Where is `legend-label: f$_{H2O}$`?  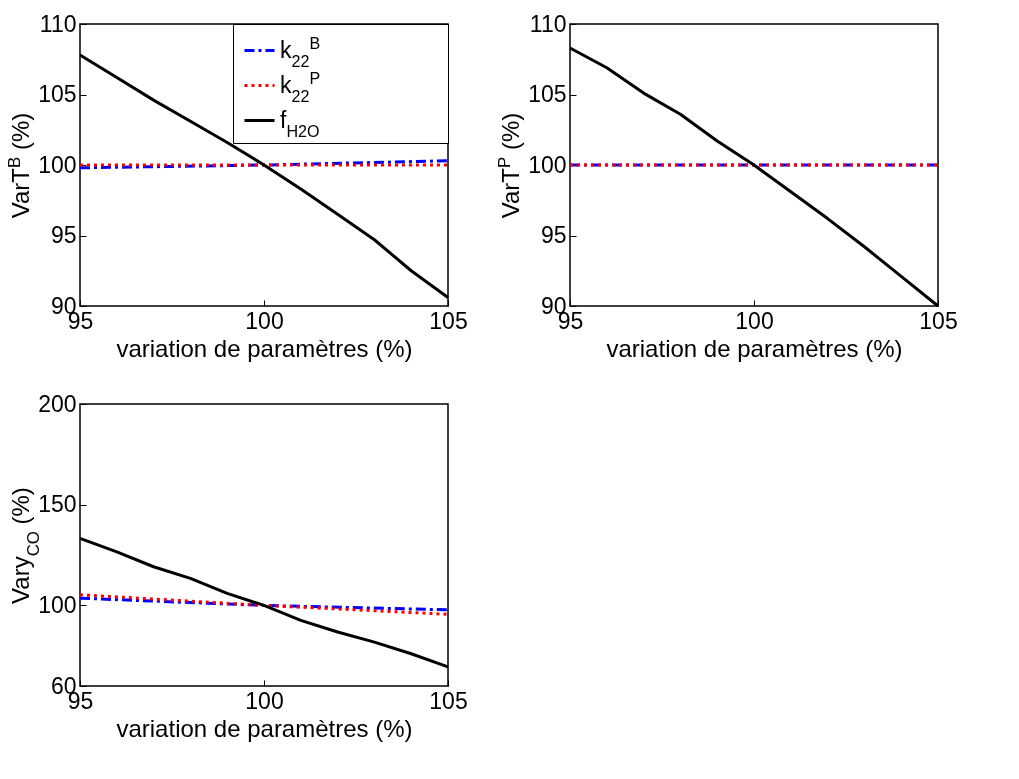 legend-label: f$_{H2O}$ is located at coordinates (300, 123).